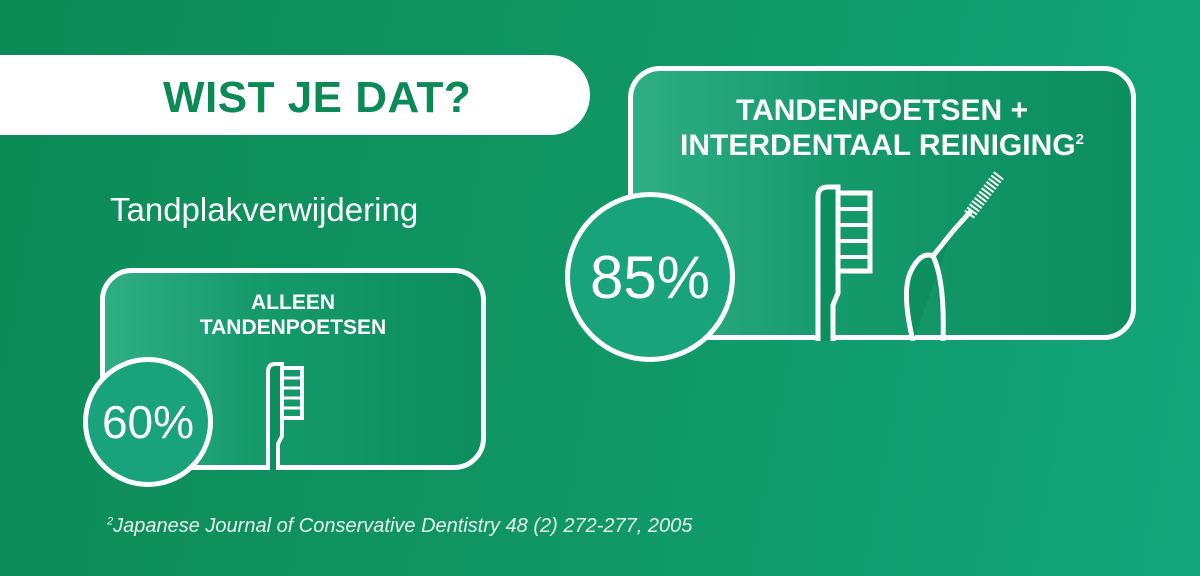 This screenshot has width=1200, height=576. What do you see at coordinates (264, 209) in the screenshot?
I see `subtitle: Tandplakverwijdering` at bounding box center [264, 209].